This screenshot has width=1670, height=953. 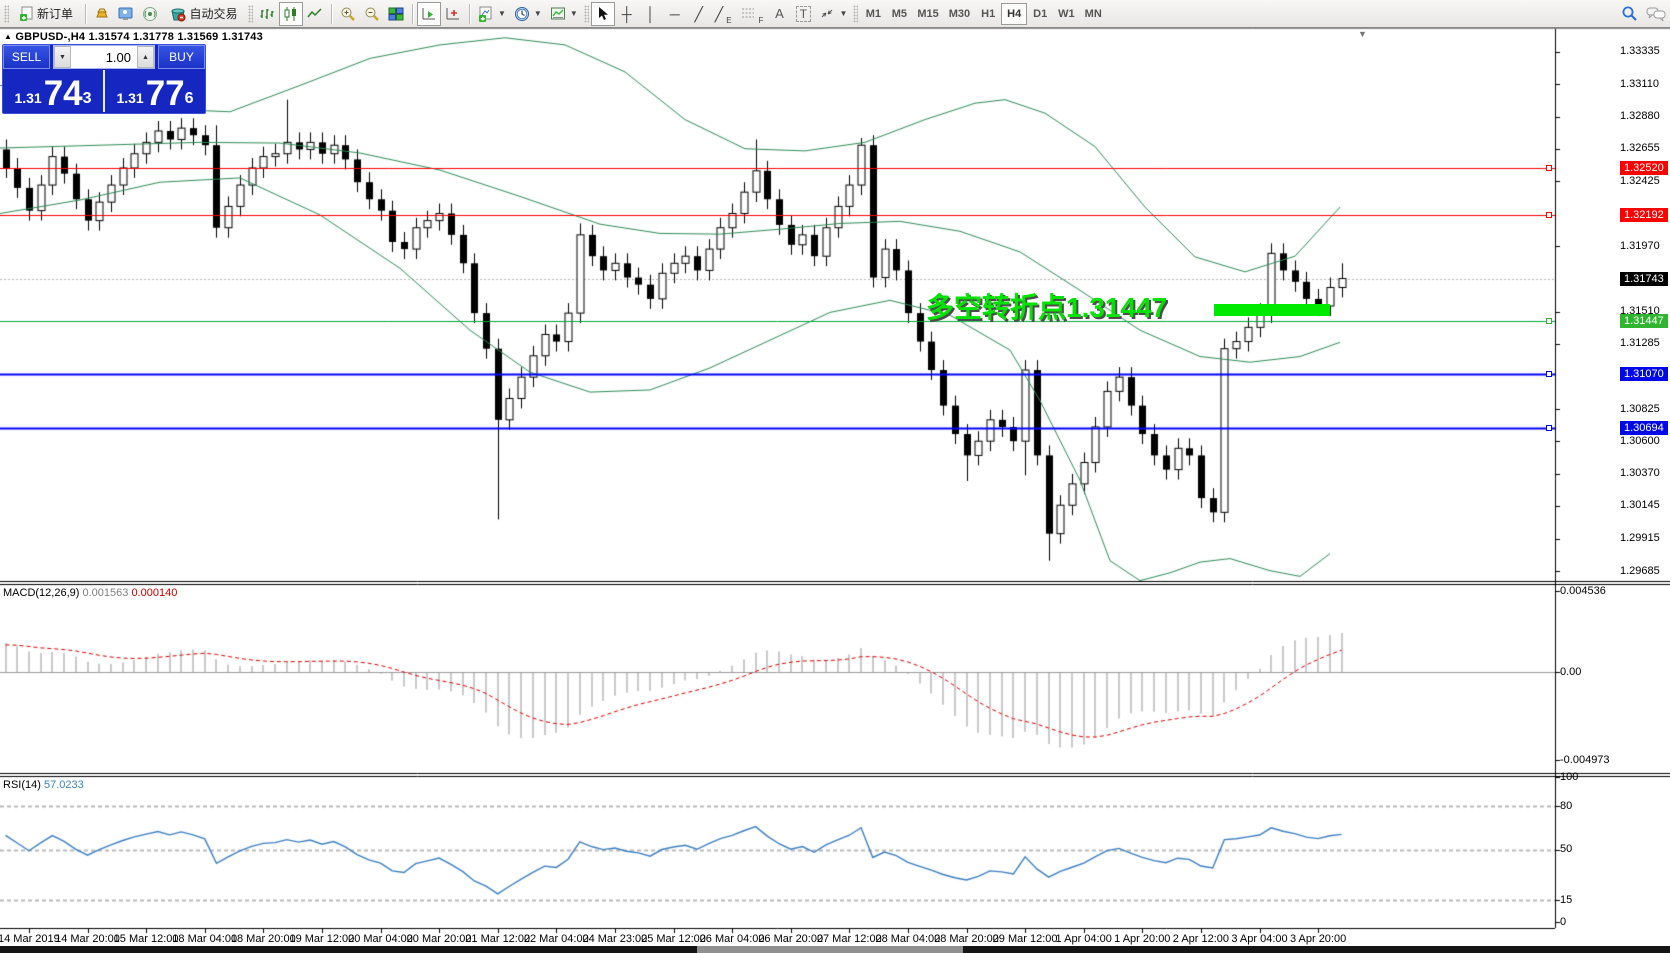 What do you see at coordinates (1644, 320) in the screenshot?
I see `price-level-label: 1.31447` at bounding box center [1644, 320].